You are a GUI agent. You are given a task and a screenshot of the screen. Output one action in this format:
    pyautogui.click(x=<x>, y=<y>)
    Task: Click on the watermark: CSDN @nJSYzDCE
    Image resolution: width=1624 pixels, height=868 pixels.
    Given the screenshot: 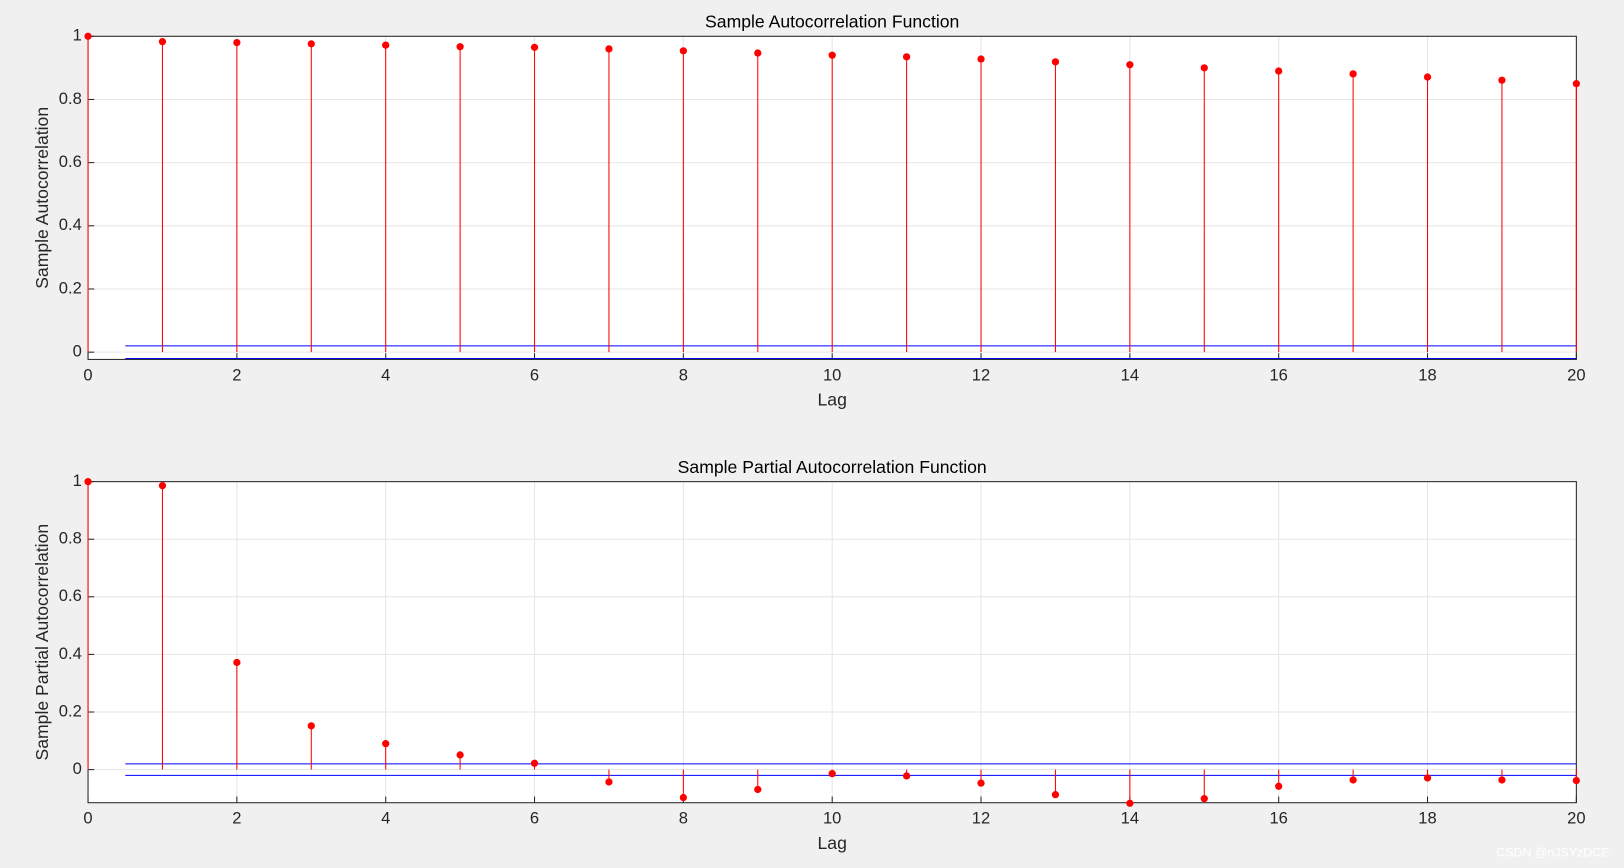 What is the action you would take?
    pyautogui.click(x=1552, y=853)
    